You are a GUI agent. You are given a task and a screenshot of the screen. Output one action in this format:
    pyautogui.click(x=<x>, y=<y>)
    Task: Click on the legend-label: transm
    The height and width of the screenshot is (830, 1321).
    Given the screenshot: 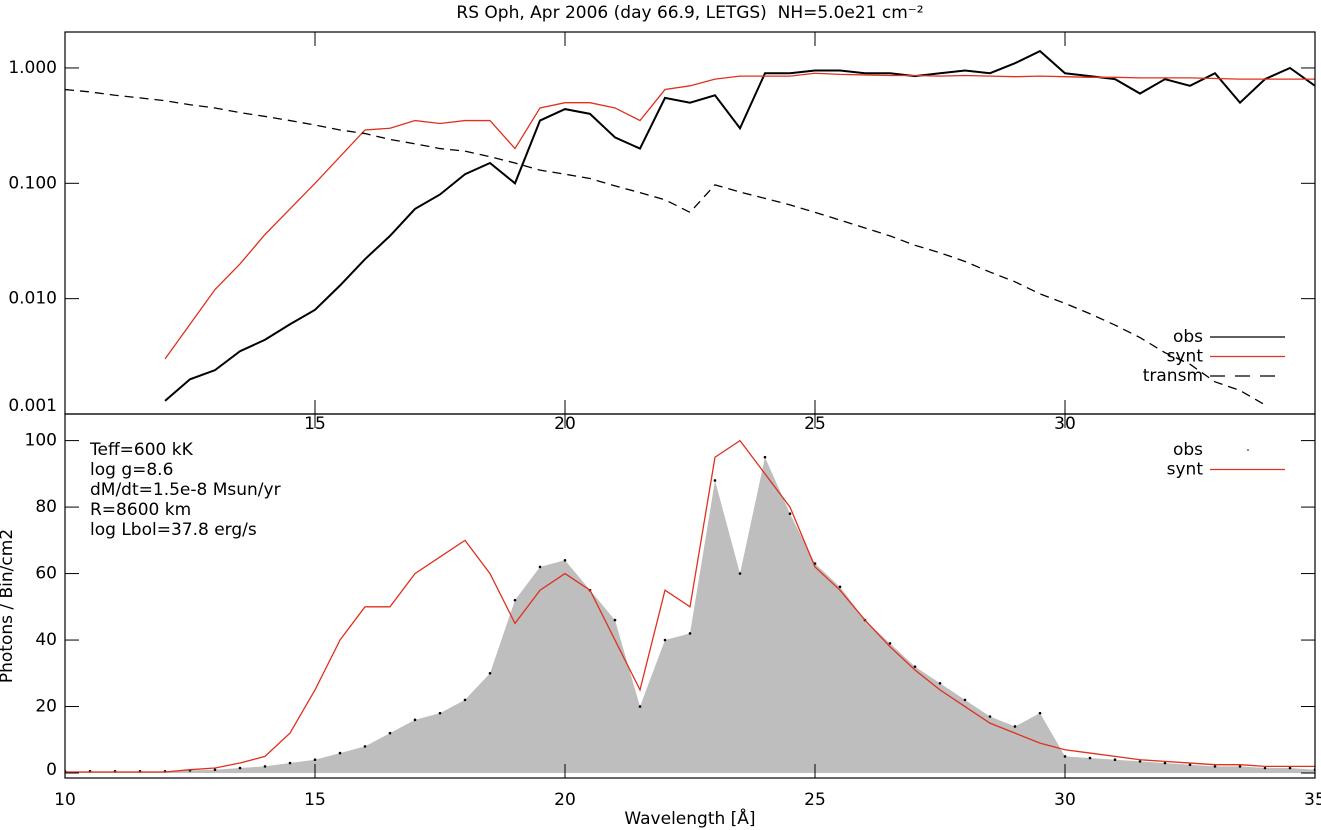 What is the action you would take?
    pyautogui.click(x=1173, y=376)
    